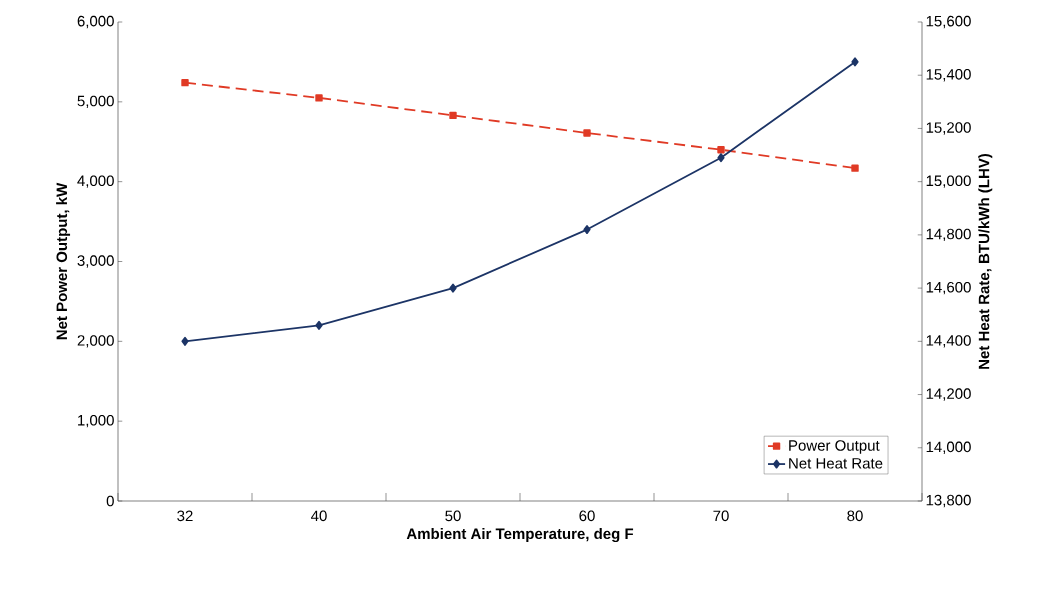  What do you see at coordinates (834, 447) in the screenshot?
I see `legend-label: Power Output` at bounding box center [834, 447].